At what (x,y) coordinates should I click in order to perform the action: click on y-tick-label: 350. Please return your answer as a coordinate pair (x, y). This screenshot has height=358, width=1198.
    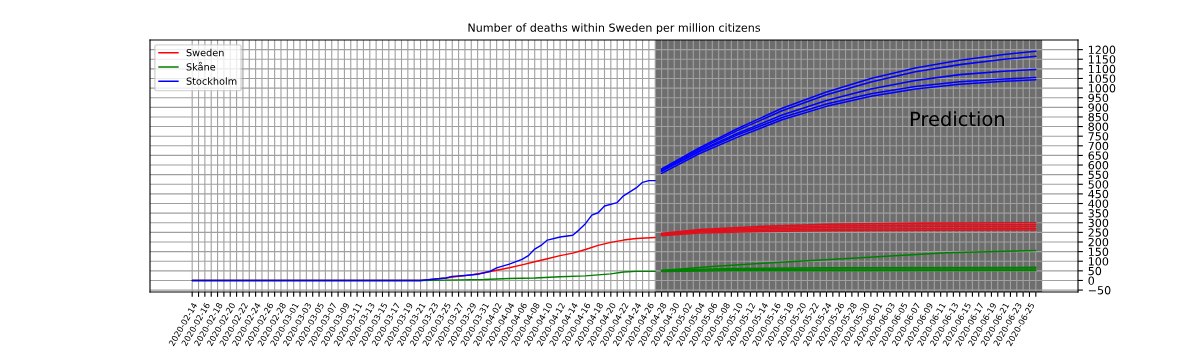
    Looking at the image, I should click on (1098, 213).